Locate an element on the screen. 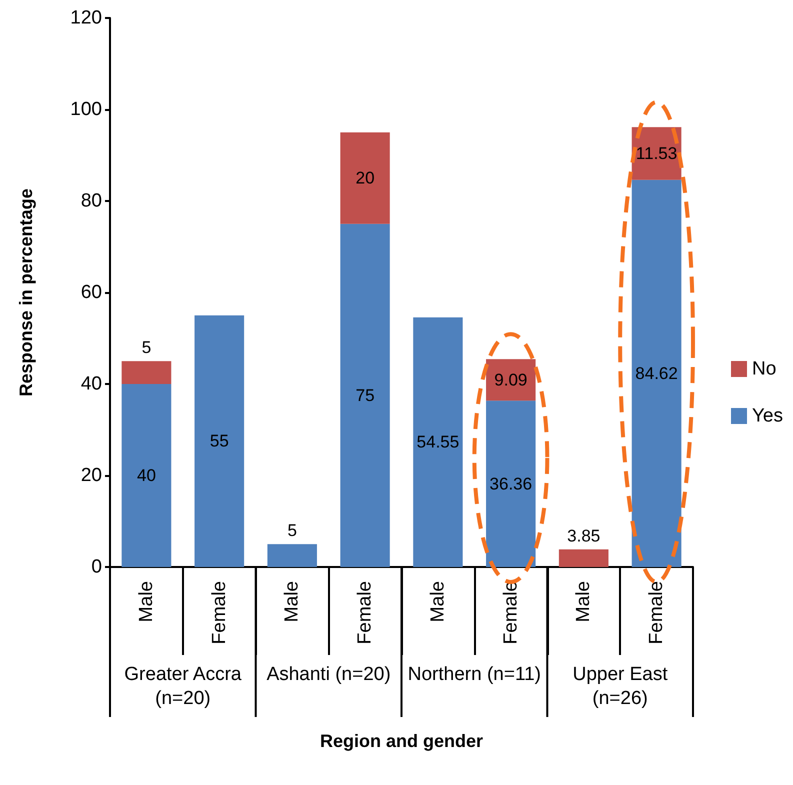 This screenshot has height=785, width=793. data-label: 75 is located at coordinates (365, 395).